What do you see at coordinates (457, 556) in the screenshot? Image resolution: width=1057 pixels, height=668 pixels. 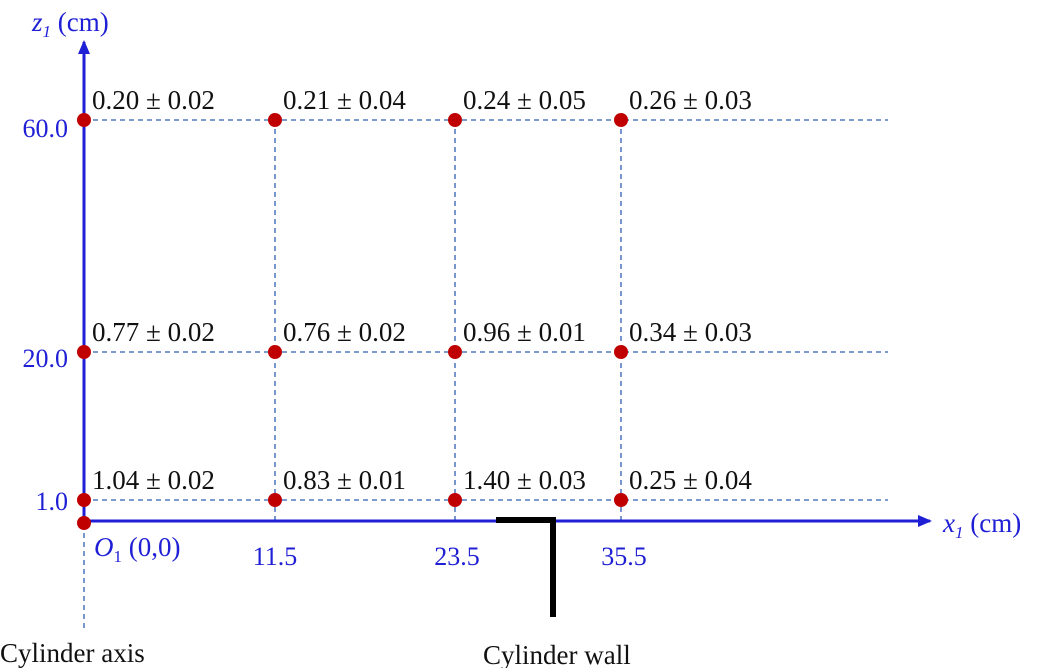 I see `x-tick-label: 23.5` at bounding box center [457, 556].